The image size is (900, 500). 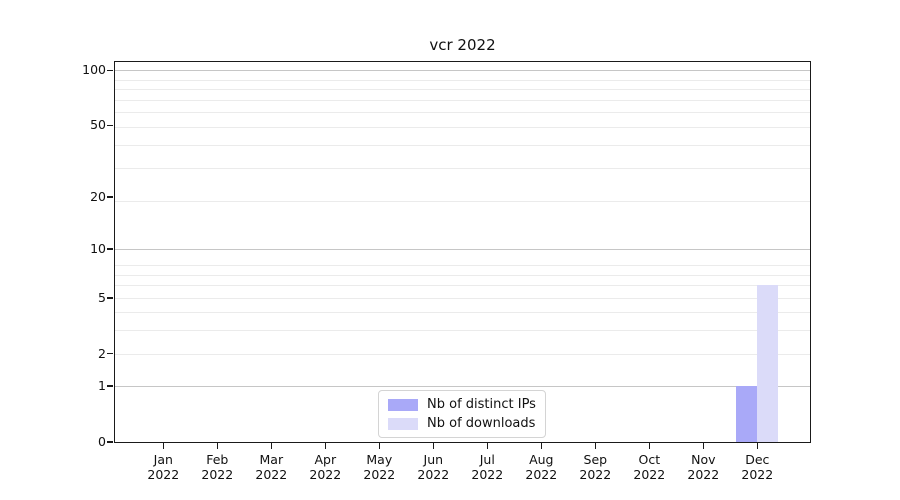 What do you see at coordinates (94, 70) in the screenshot?
I see `y-tick-label: 100` at bounding box center [94, 70].